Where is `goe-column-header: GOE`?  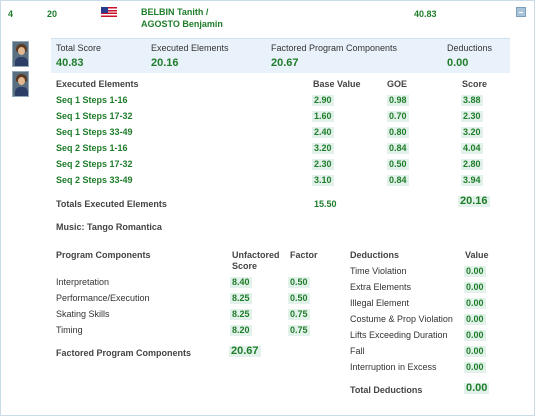 goe-column-header: GOE is located at coordinates (397, 84).